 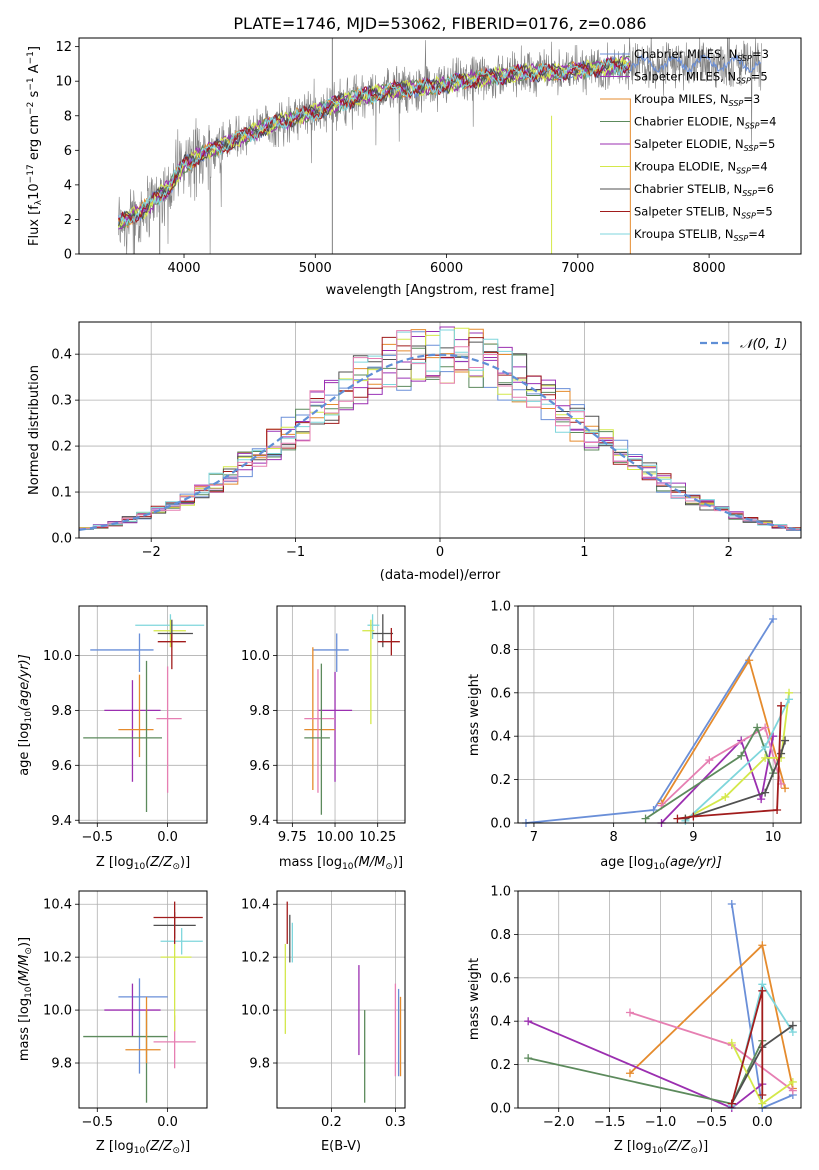 What do you see at coordinates (661, 1147) in the screenshot?
I see `wz-xlabel: Z [log10(Z/Z⊙)]` at bounding box center [661, 1147].